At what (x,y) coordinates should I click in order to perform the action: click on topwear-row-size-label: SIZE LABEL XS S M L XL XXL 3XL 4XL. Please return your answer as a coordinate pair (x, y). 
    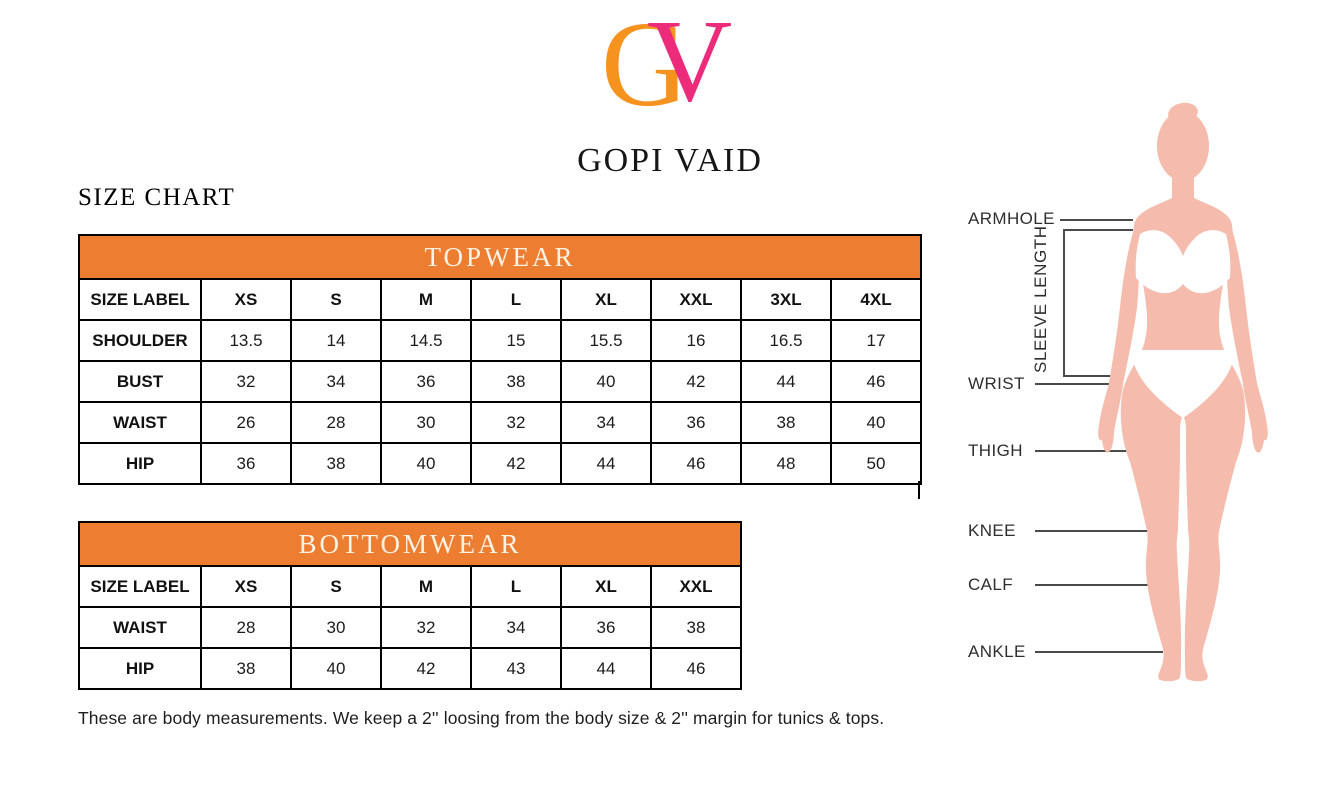
    Looking at the image, I should click on (500, 299).